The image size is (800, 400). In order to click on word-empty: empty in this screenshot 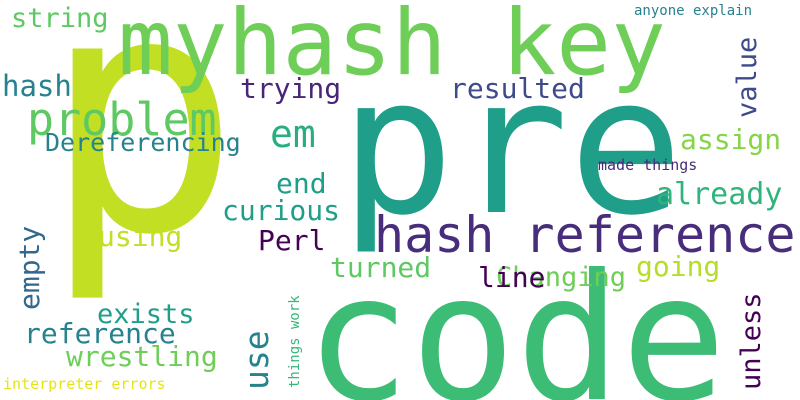, I will do `click(29, 267)`.